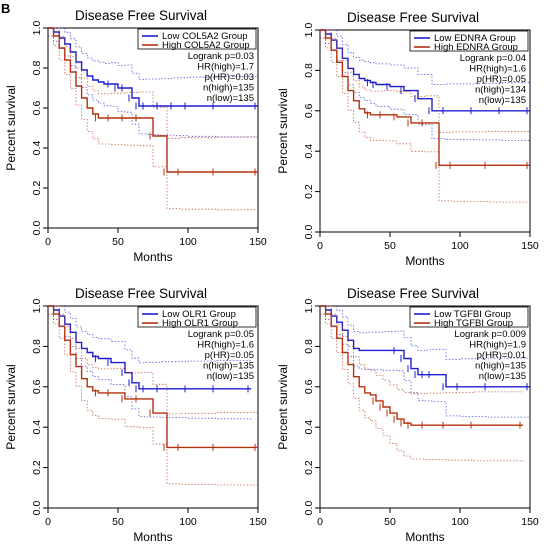 The image size is (547, 550). What do you see at coordinates (205, 36) in the screenshot?
I see `legend-entry: Low COL5A2 Group` at bounding box center [205, 36].